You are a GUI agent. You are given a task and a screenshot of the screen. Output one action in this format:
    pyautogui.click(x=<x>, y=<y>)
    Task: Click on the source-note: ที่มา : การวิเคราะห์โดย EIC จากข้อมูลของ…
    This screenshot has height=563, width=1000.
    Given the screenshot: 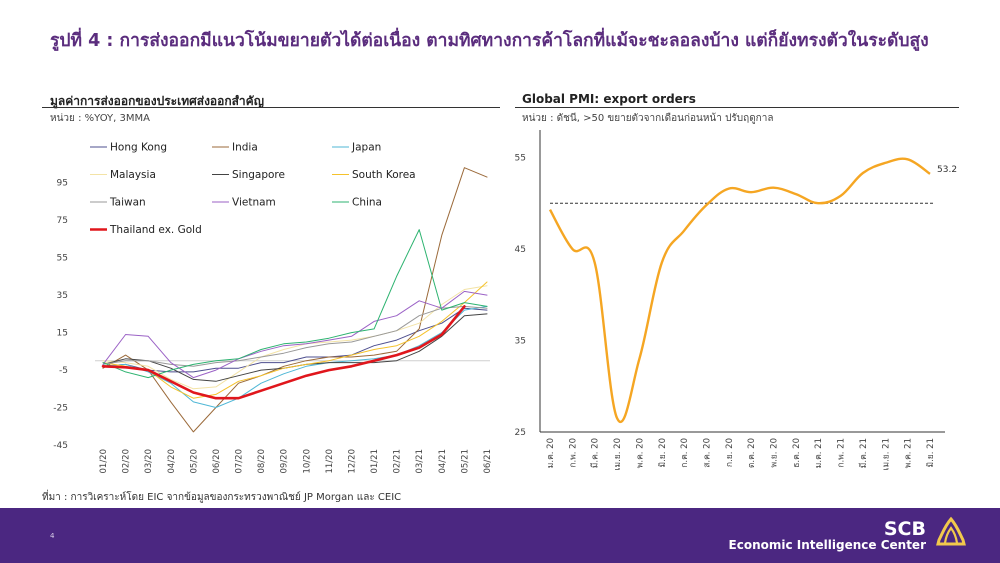 What is the action you would take?
    pyautogui.click(x=222, y=497)
    